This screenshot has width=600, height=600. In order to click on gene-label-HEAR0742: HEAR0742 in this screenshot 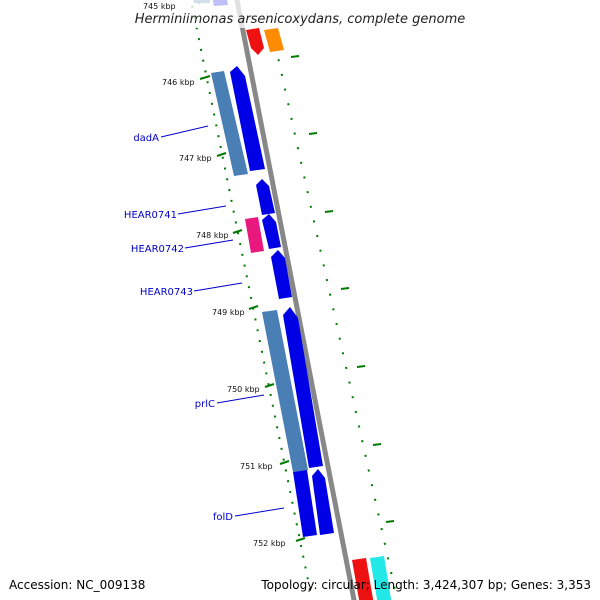, I will do `click(157, 249)`.